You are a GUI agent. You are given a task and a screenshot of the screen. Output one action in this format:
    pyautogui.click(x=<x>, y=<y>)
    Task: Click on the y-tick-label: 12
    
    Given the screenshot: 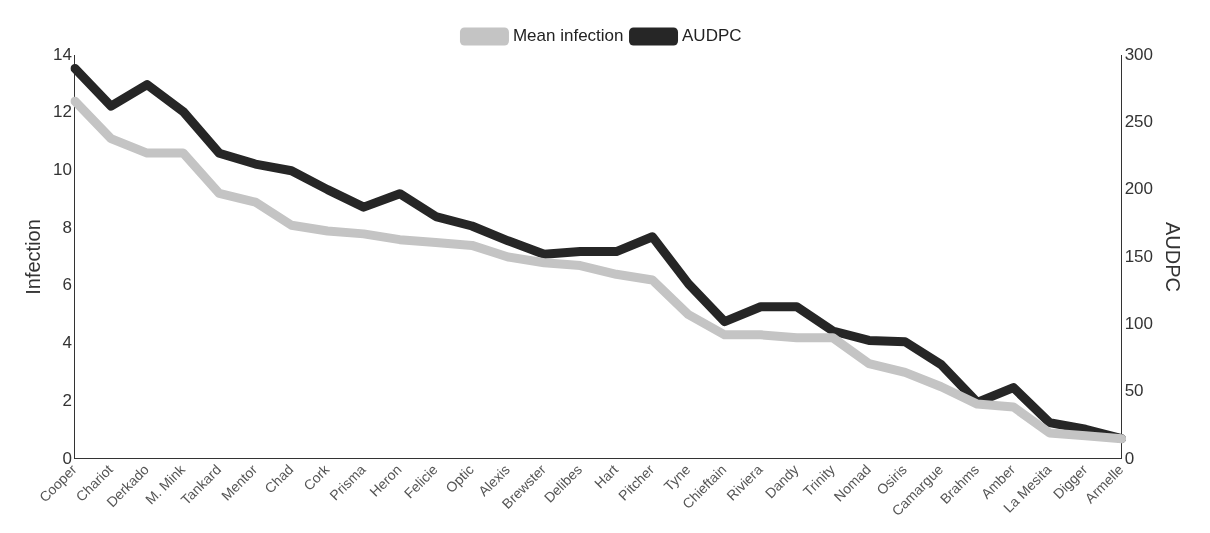 What is the action you would take?
    pyautogui.click(x=62, y=112)
    